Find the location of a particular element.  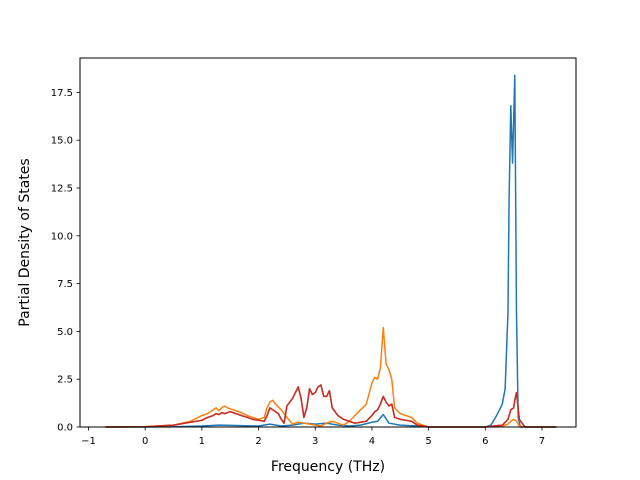

x-tick-label: 3 is located at coordinates (315, 441).